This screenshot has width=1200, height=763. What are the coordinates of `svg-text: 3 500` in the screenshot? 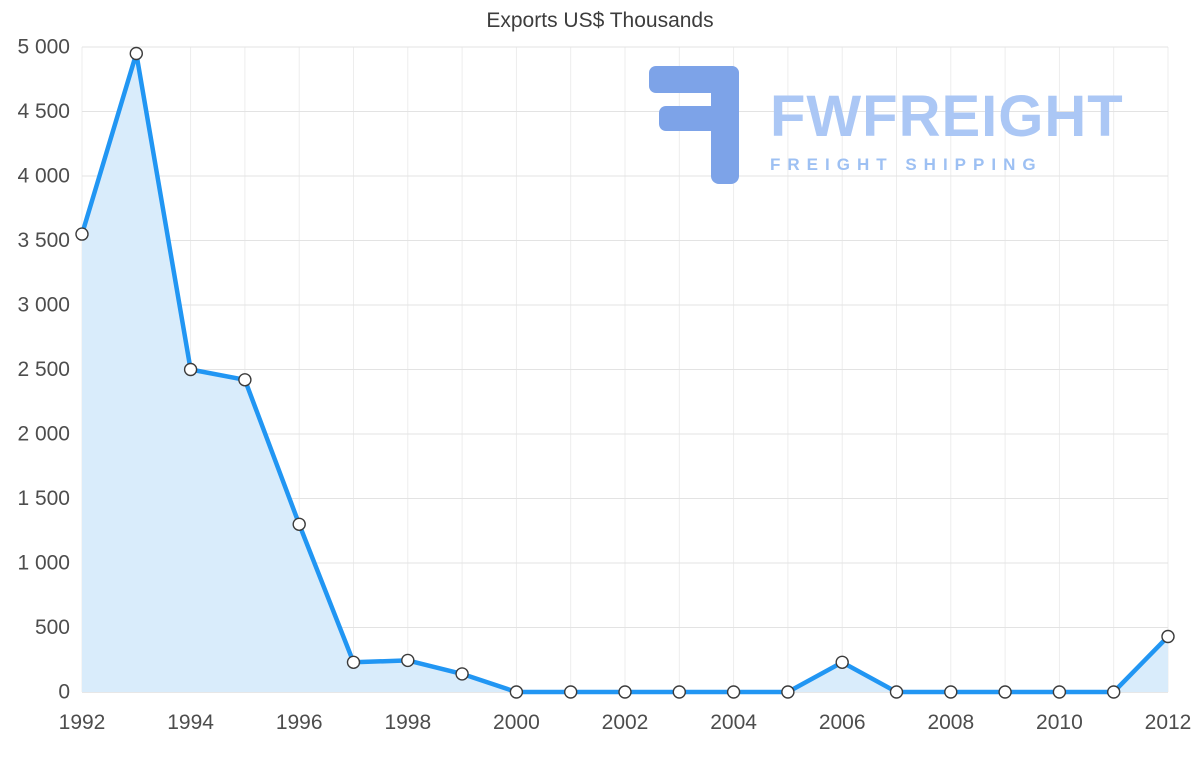 It's located at (43, 240).